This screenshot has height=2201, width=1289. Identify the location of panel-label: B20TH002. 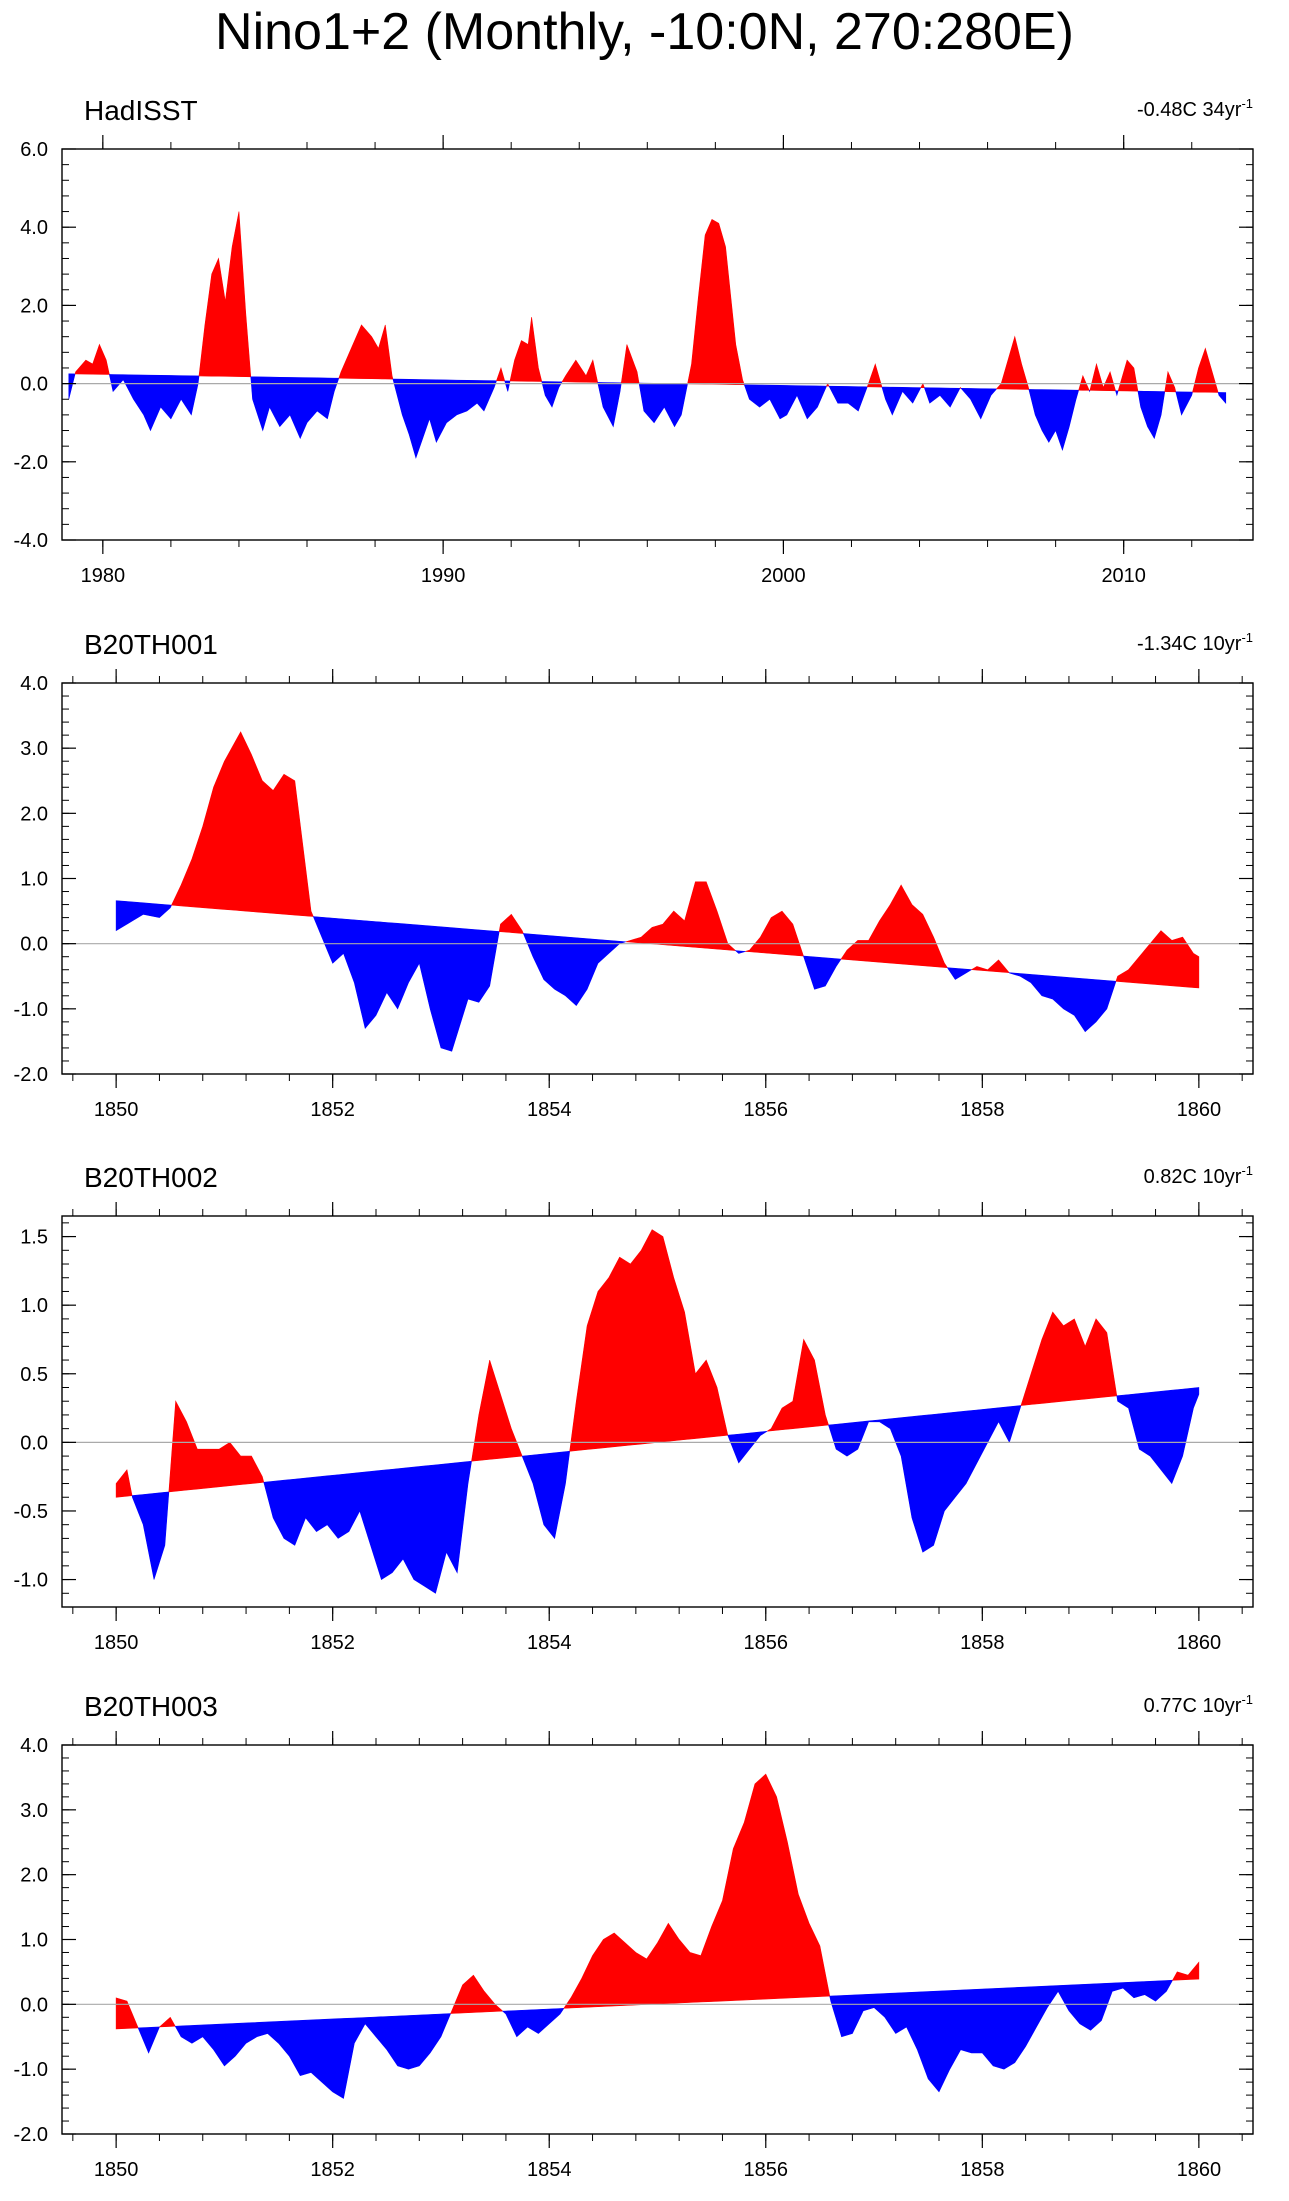
(151, 1177).